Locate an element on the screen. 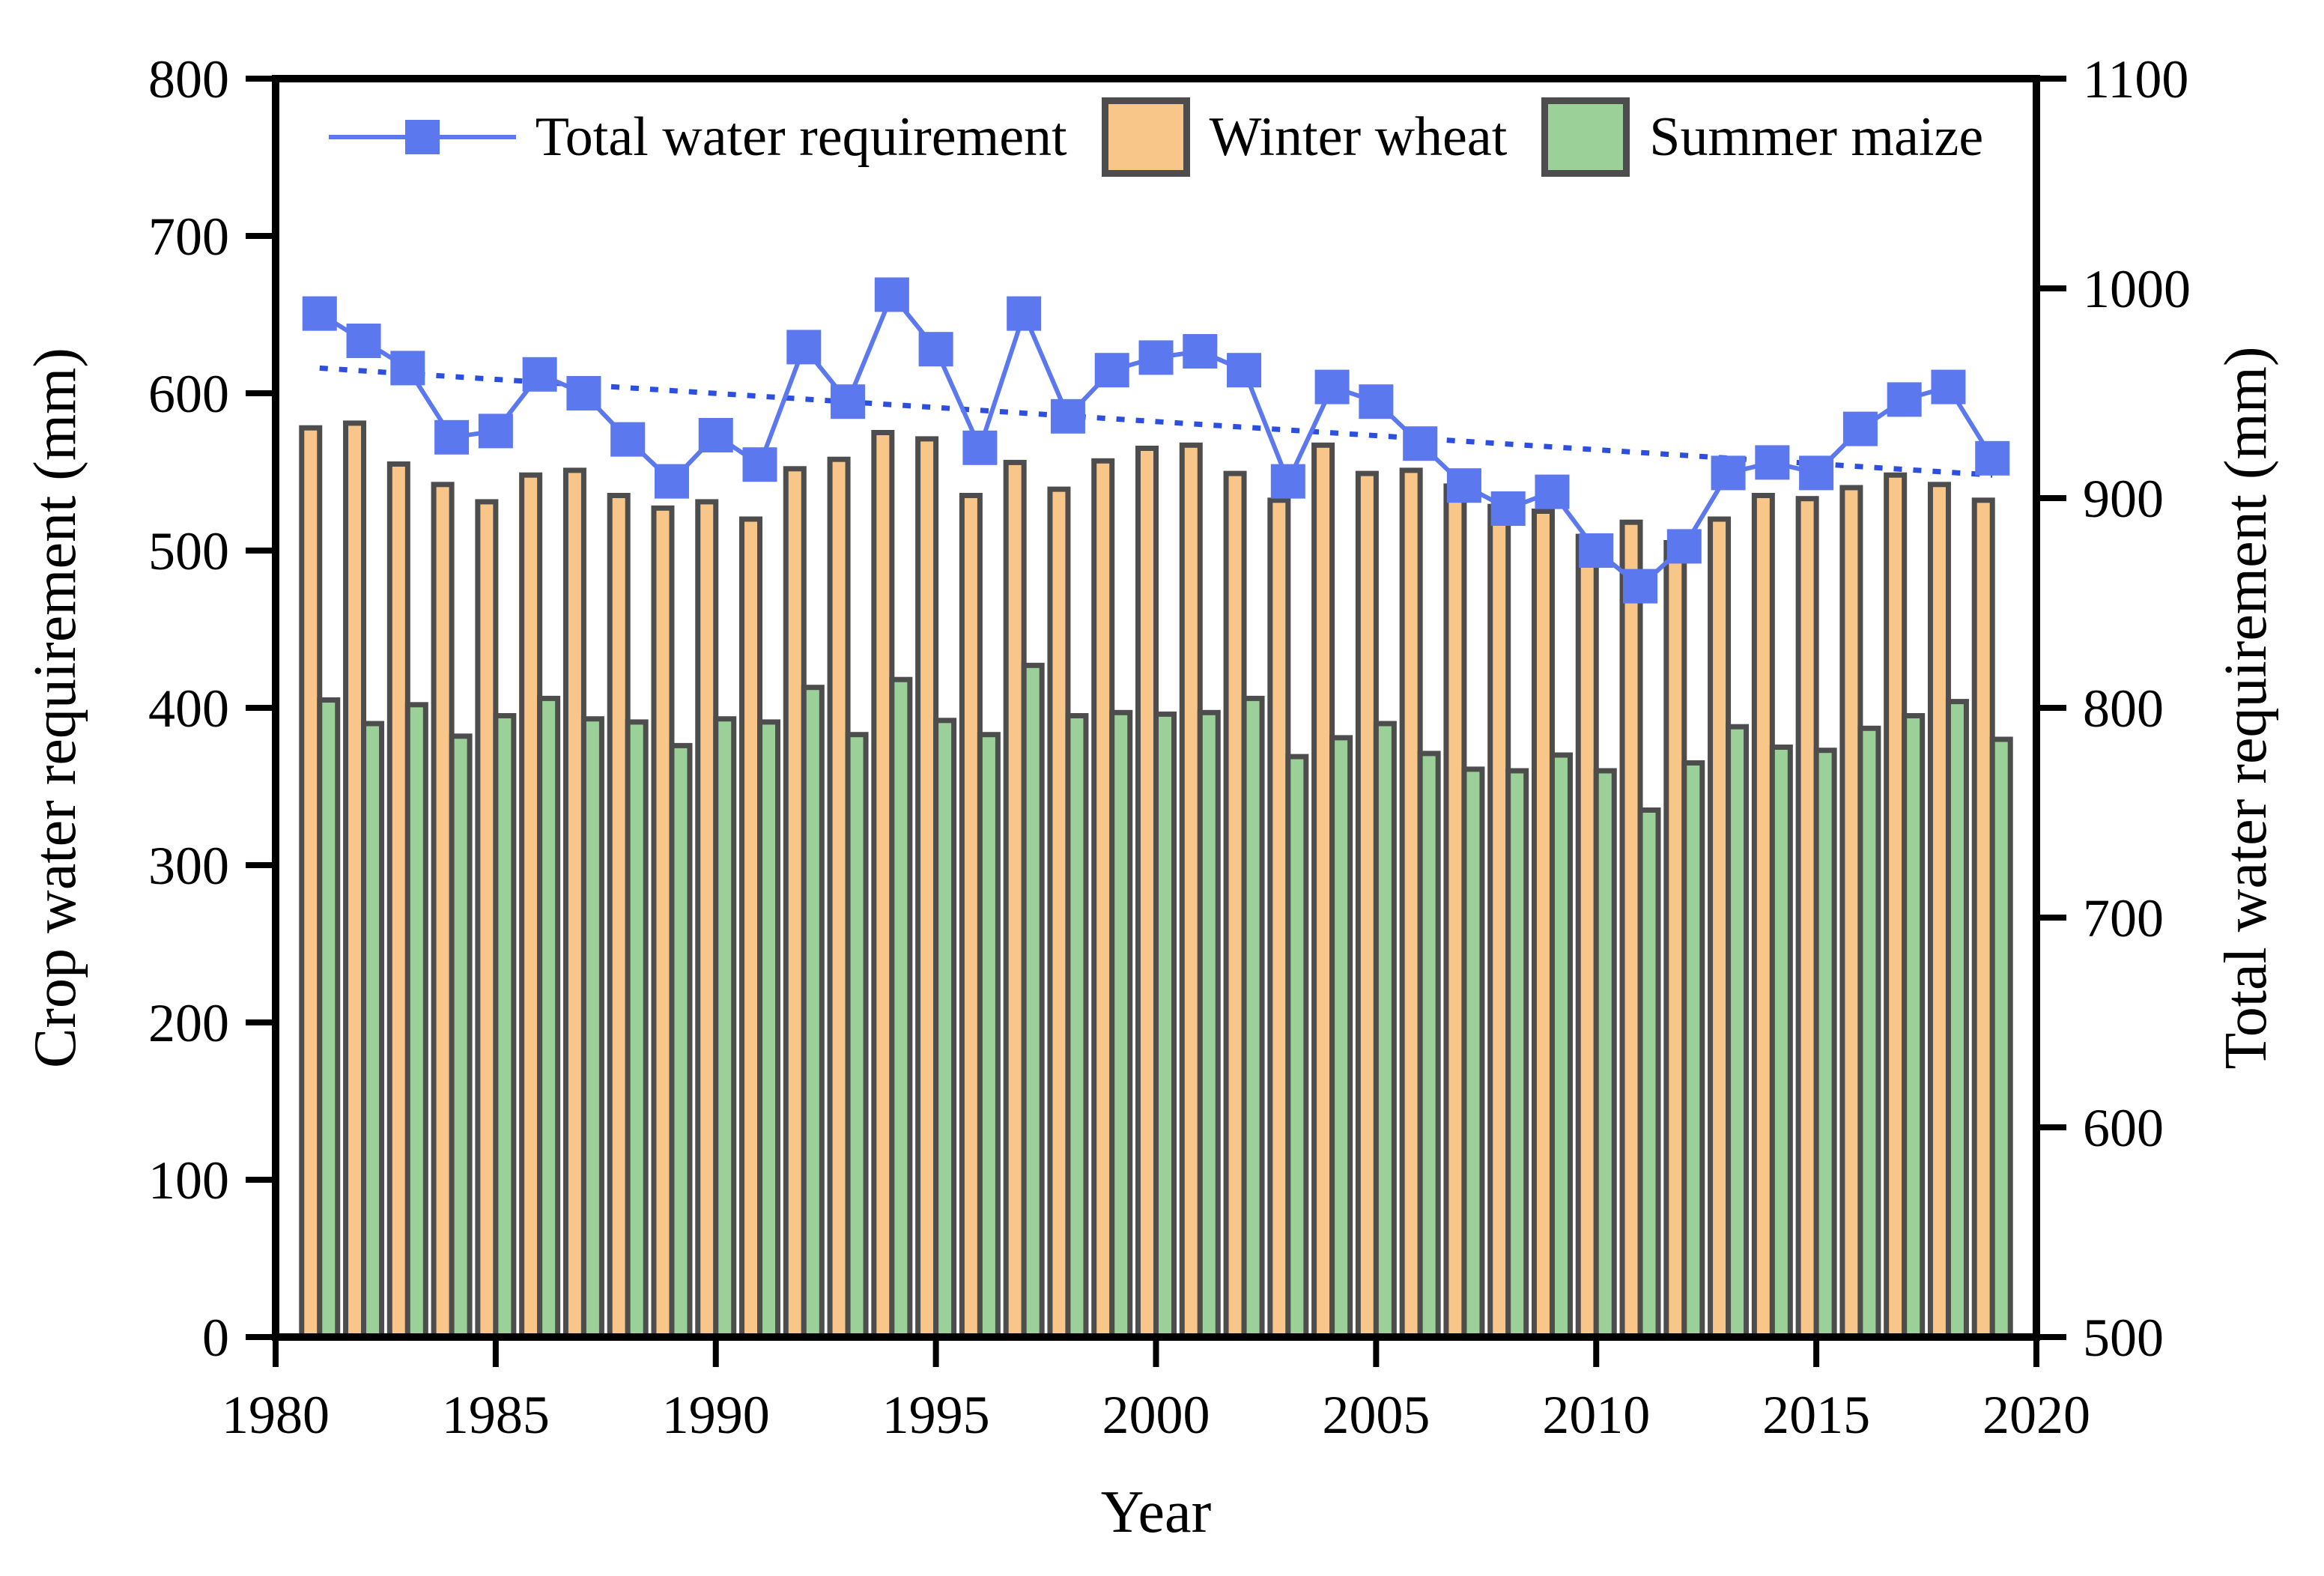  x-tick-label: 1990 is located at coordinates (716, 1415).